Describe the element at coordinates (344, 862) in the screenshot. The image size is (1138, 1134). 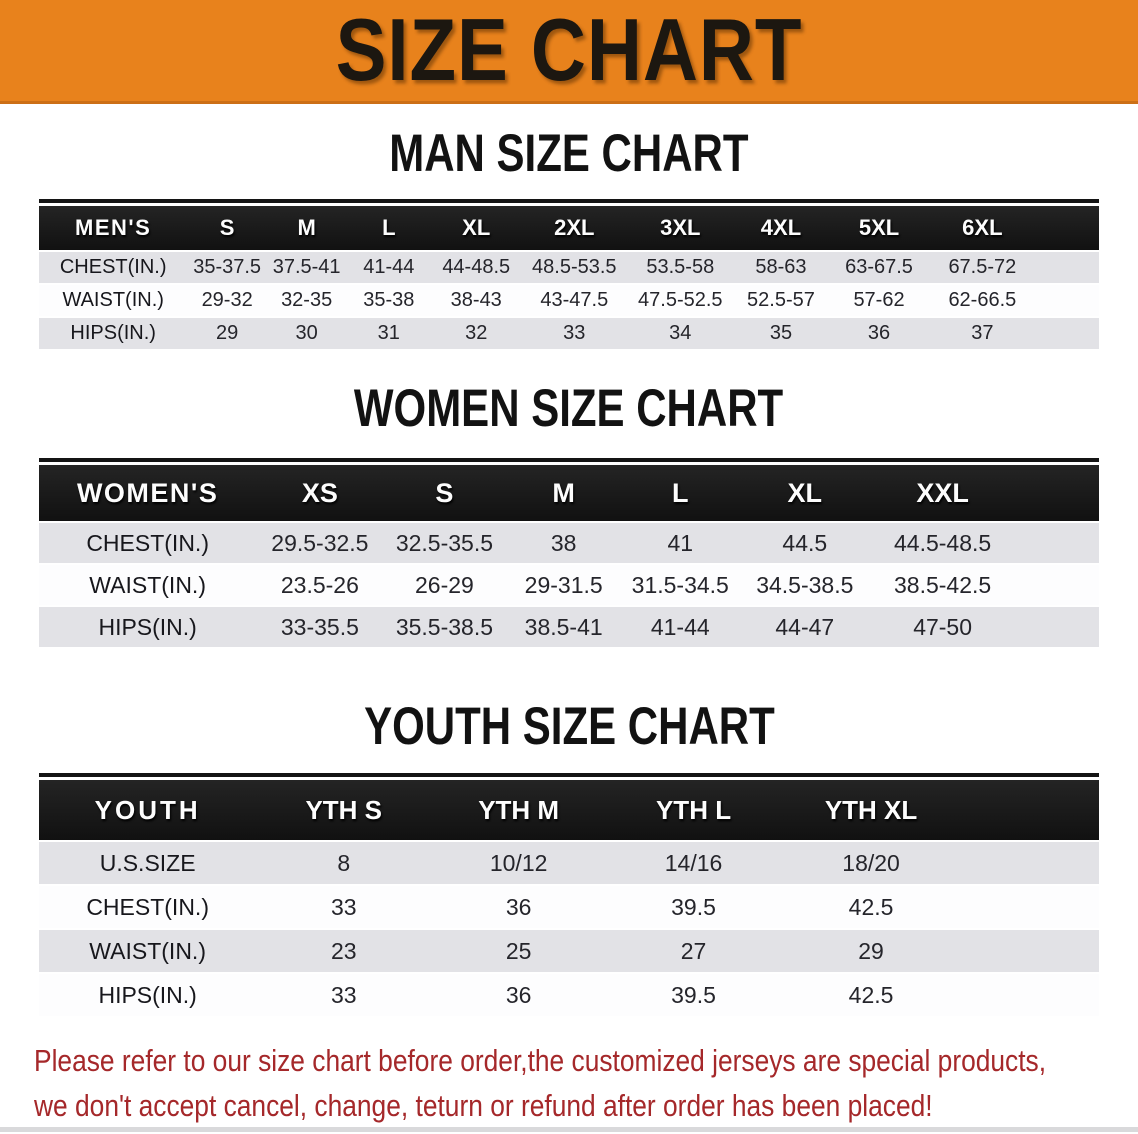
I see `size-cell: 8` at that location.